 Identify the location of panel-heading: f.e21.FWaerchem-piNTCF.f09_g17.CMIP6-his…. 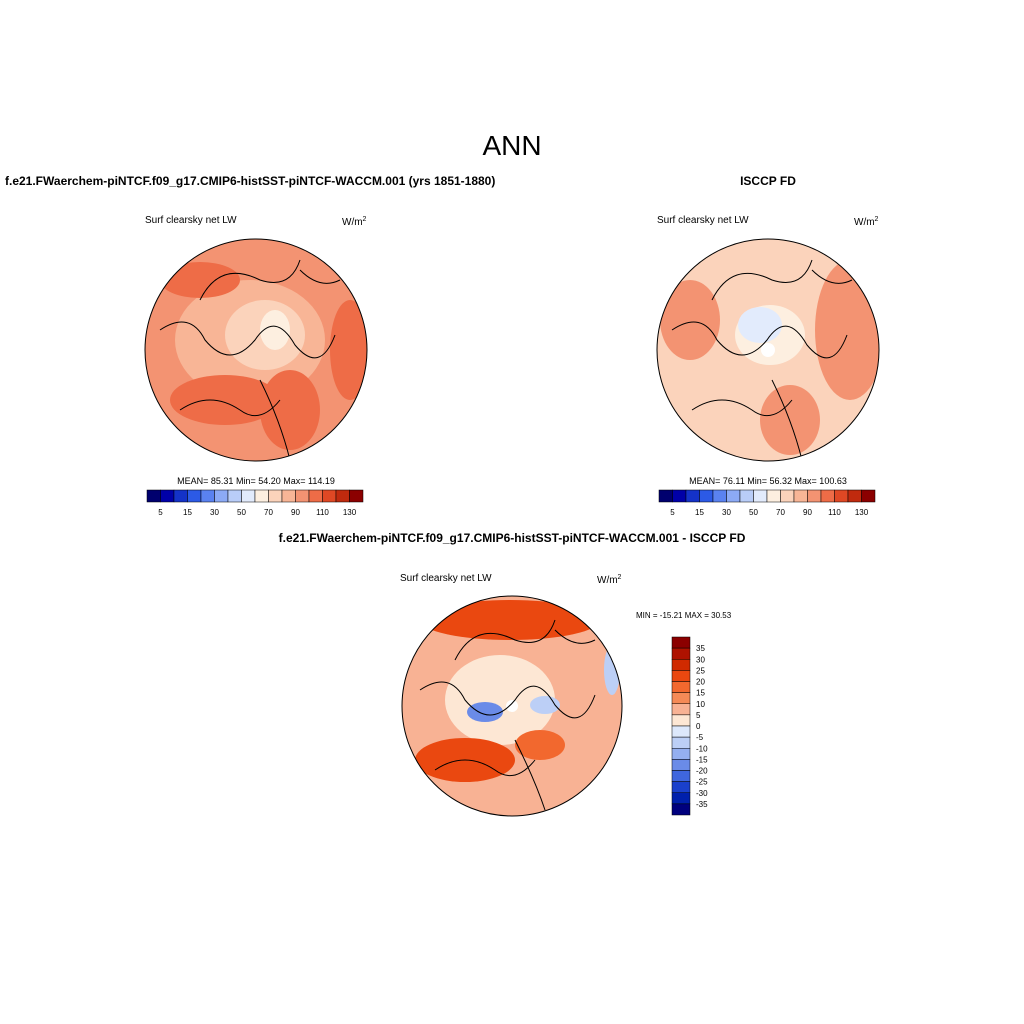
(250, 181).